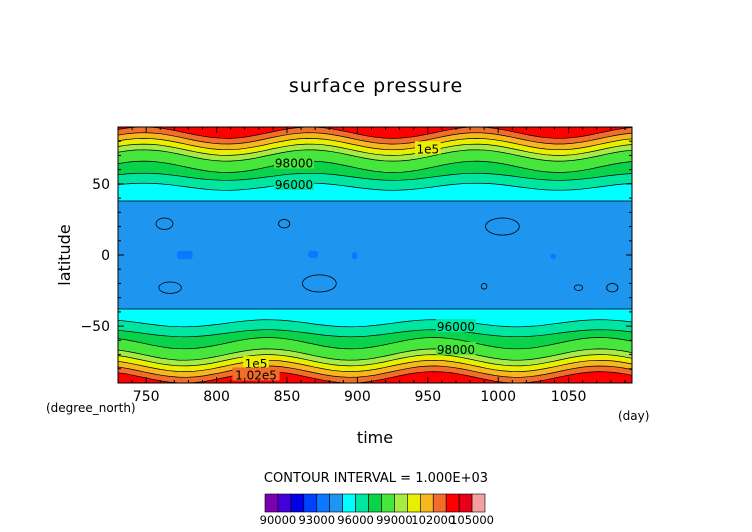  What do you see at coordinates (376, 478) in the screenshot?
I see `contour-interval-note: CONTOUR INTERVAL = 1.000E+03` at bounding box center [376, 478].